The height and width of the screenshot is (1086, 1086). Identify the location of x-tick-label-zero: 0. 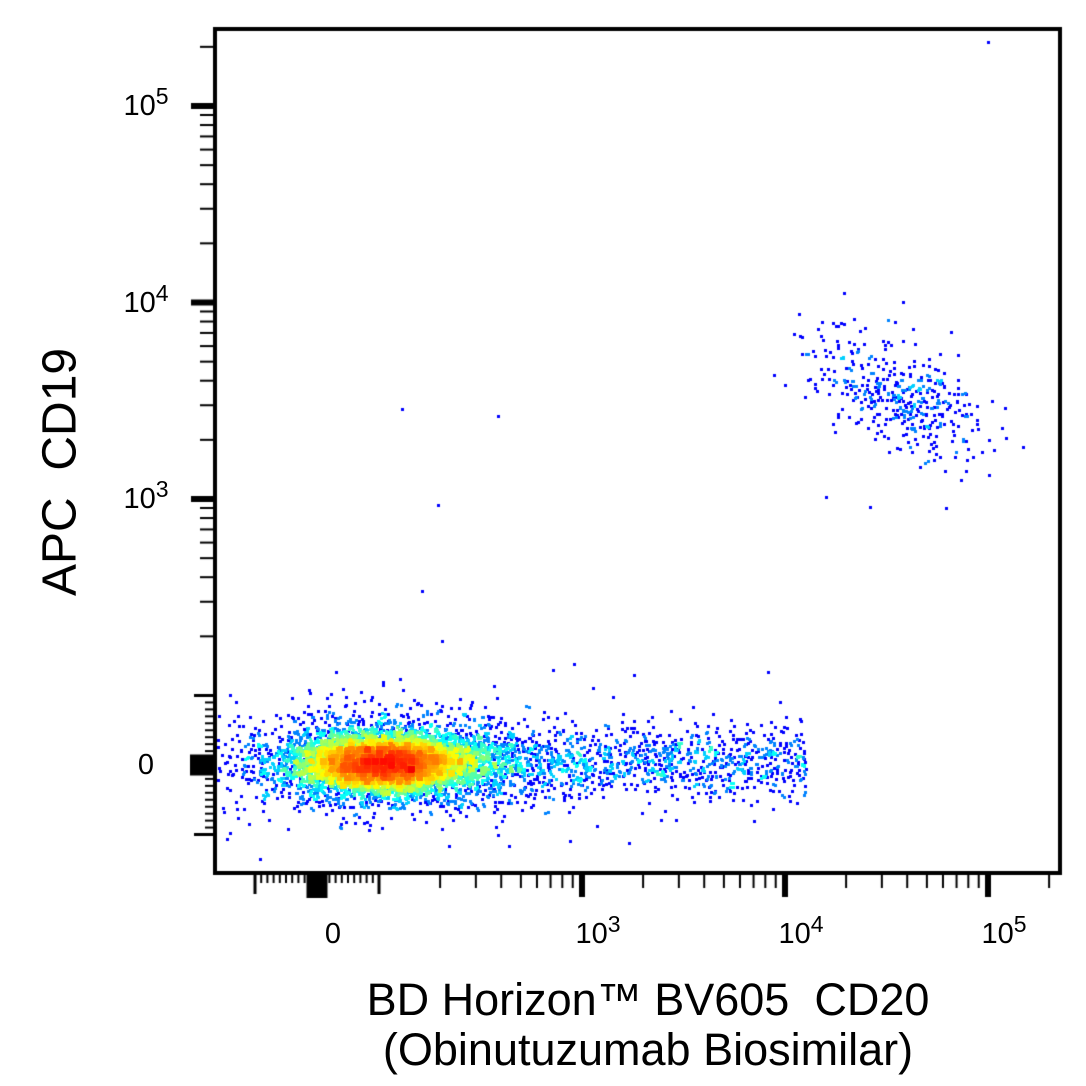
(333, 934).